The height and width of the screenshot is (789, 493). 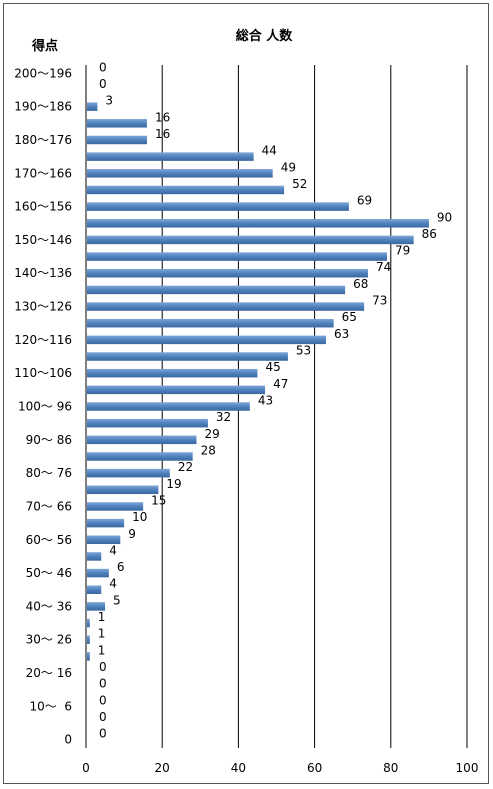 I want to click on category-label: 190〜186, so click(x=43, y=107).